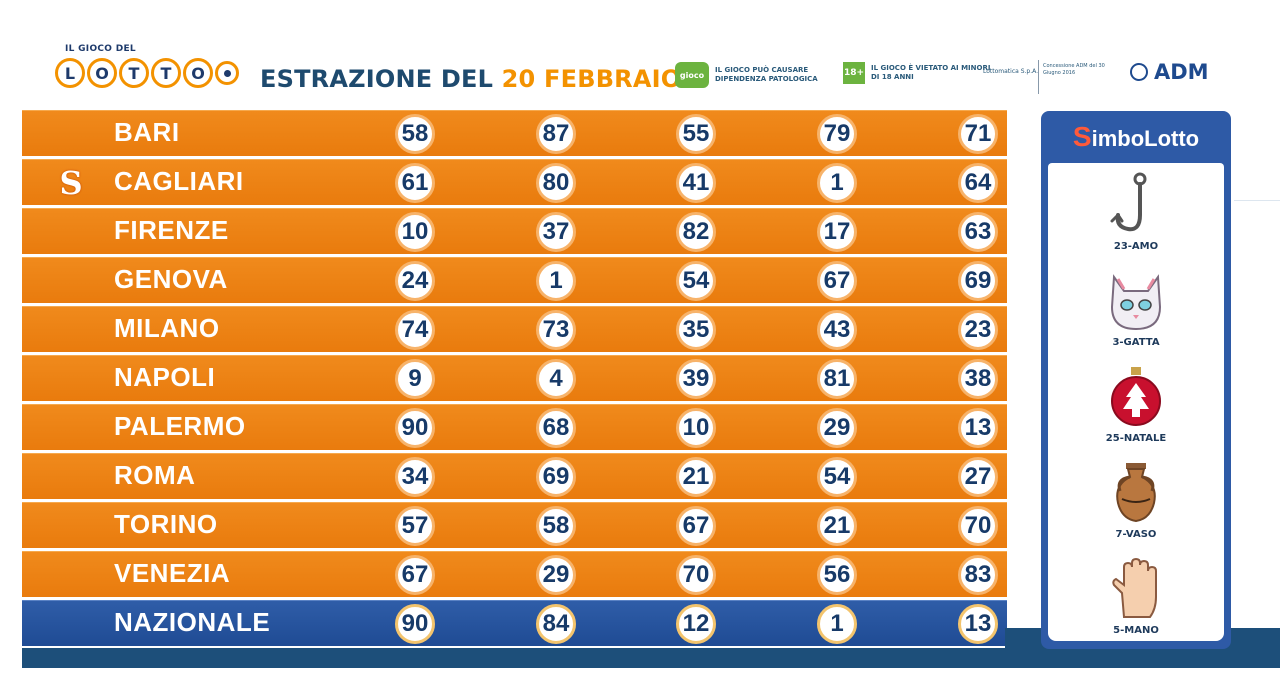 The height and width of the screenshot is (697, 1280). Describe the element at coordinates (415, 183) in the screenshot. I see `number-ball: 61` at that location.